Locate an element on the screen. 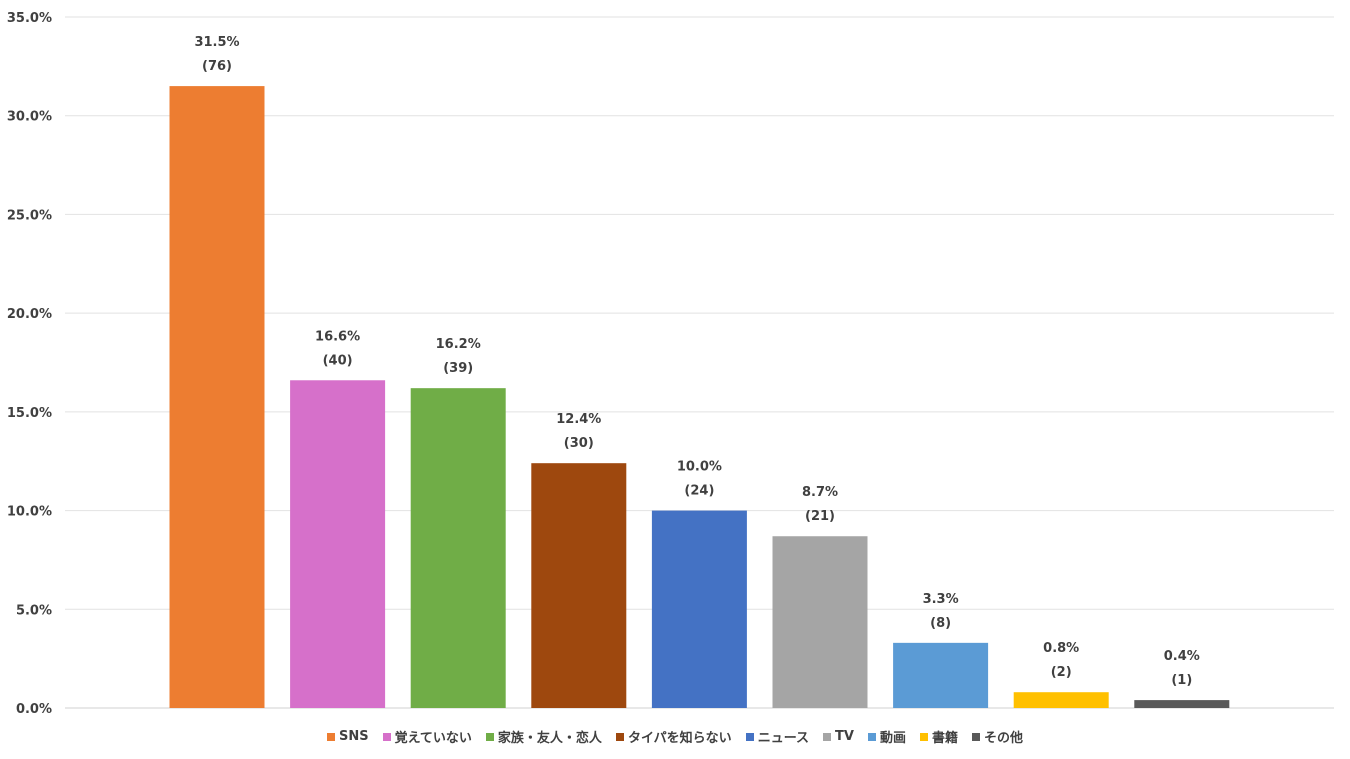 The height and width of the screenshot is (759, 1350). data-label-percent: 0.8% is located at coordinates (1061, 648).